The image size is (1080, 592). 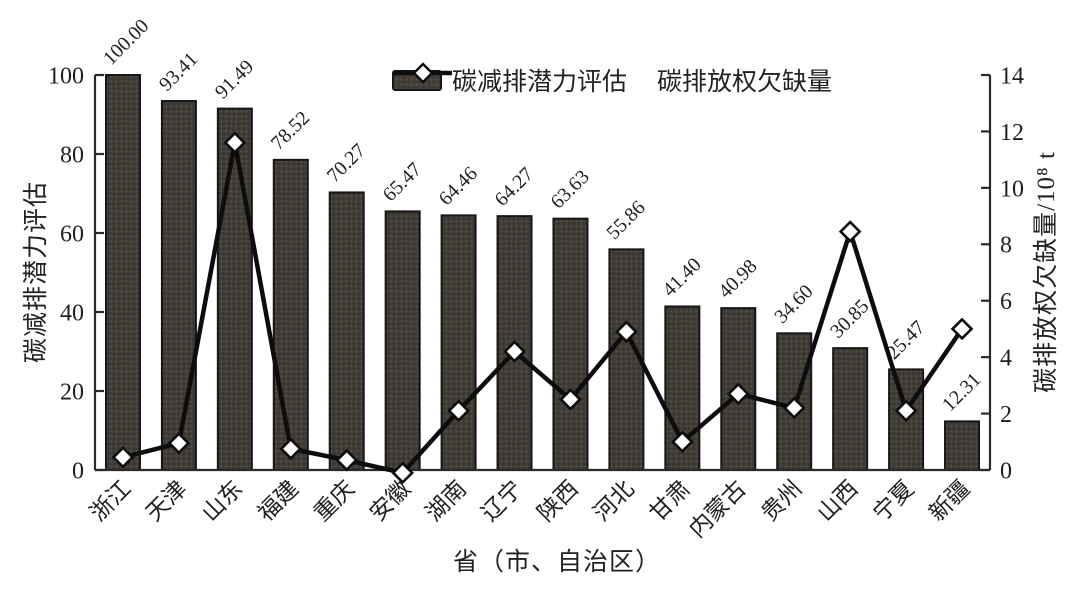 I want to click on legend-item-line: 碳排放权欠缺量, so click(x=613, y=80).